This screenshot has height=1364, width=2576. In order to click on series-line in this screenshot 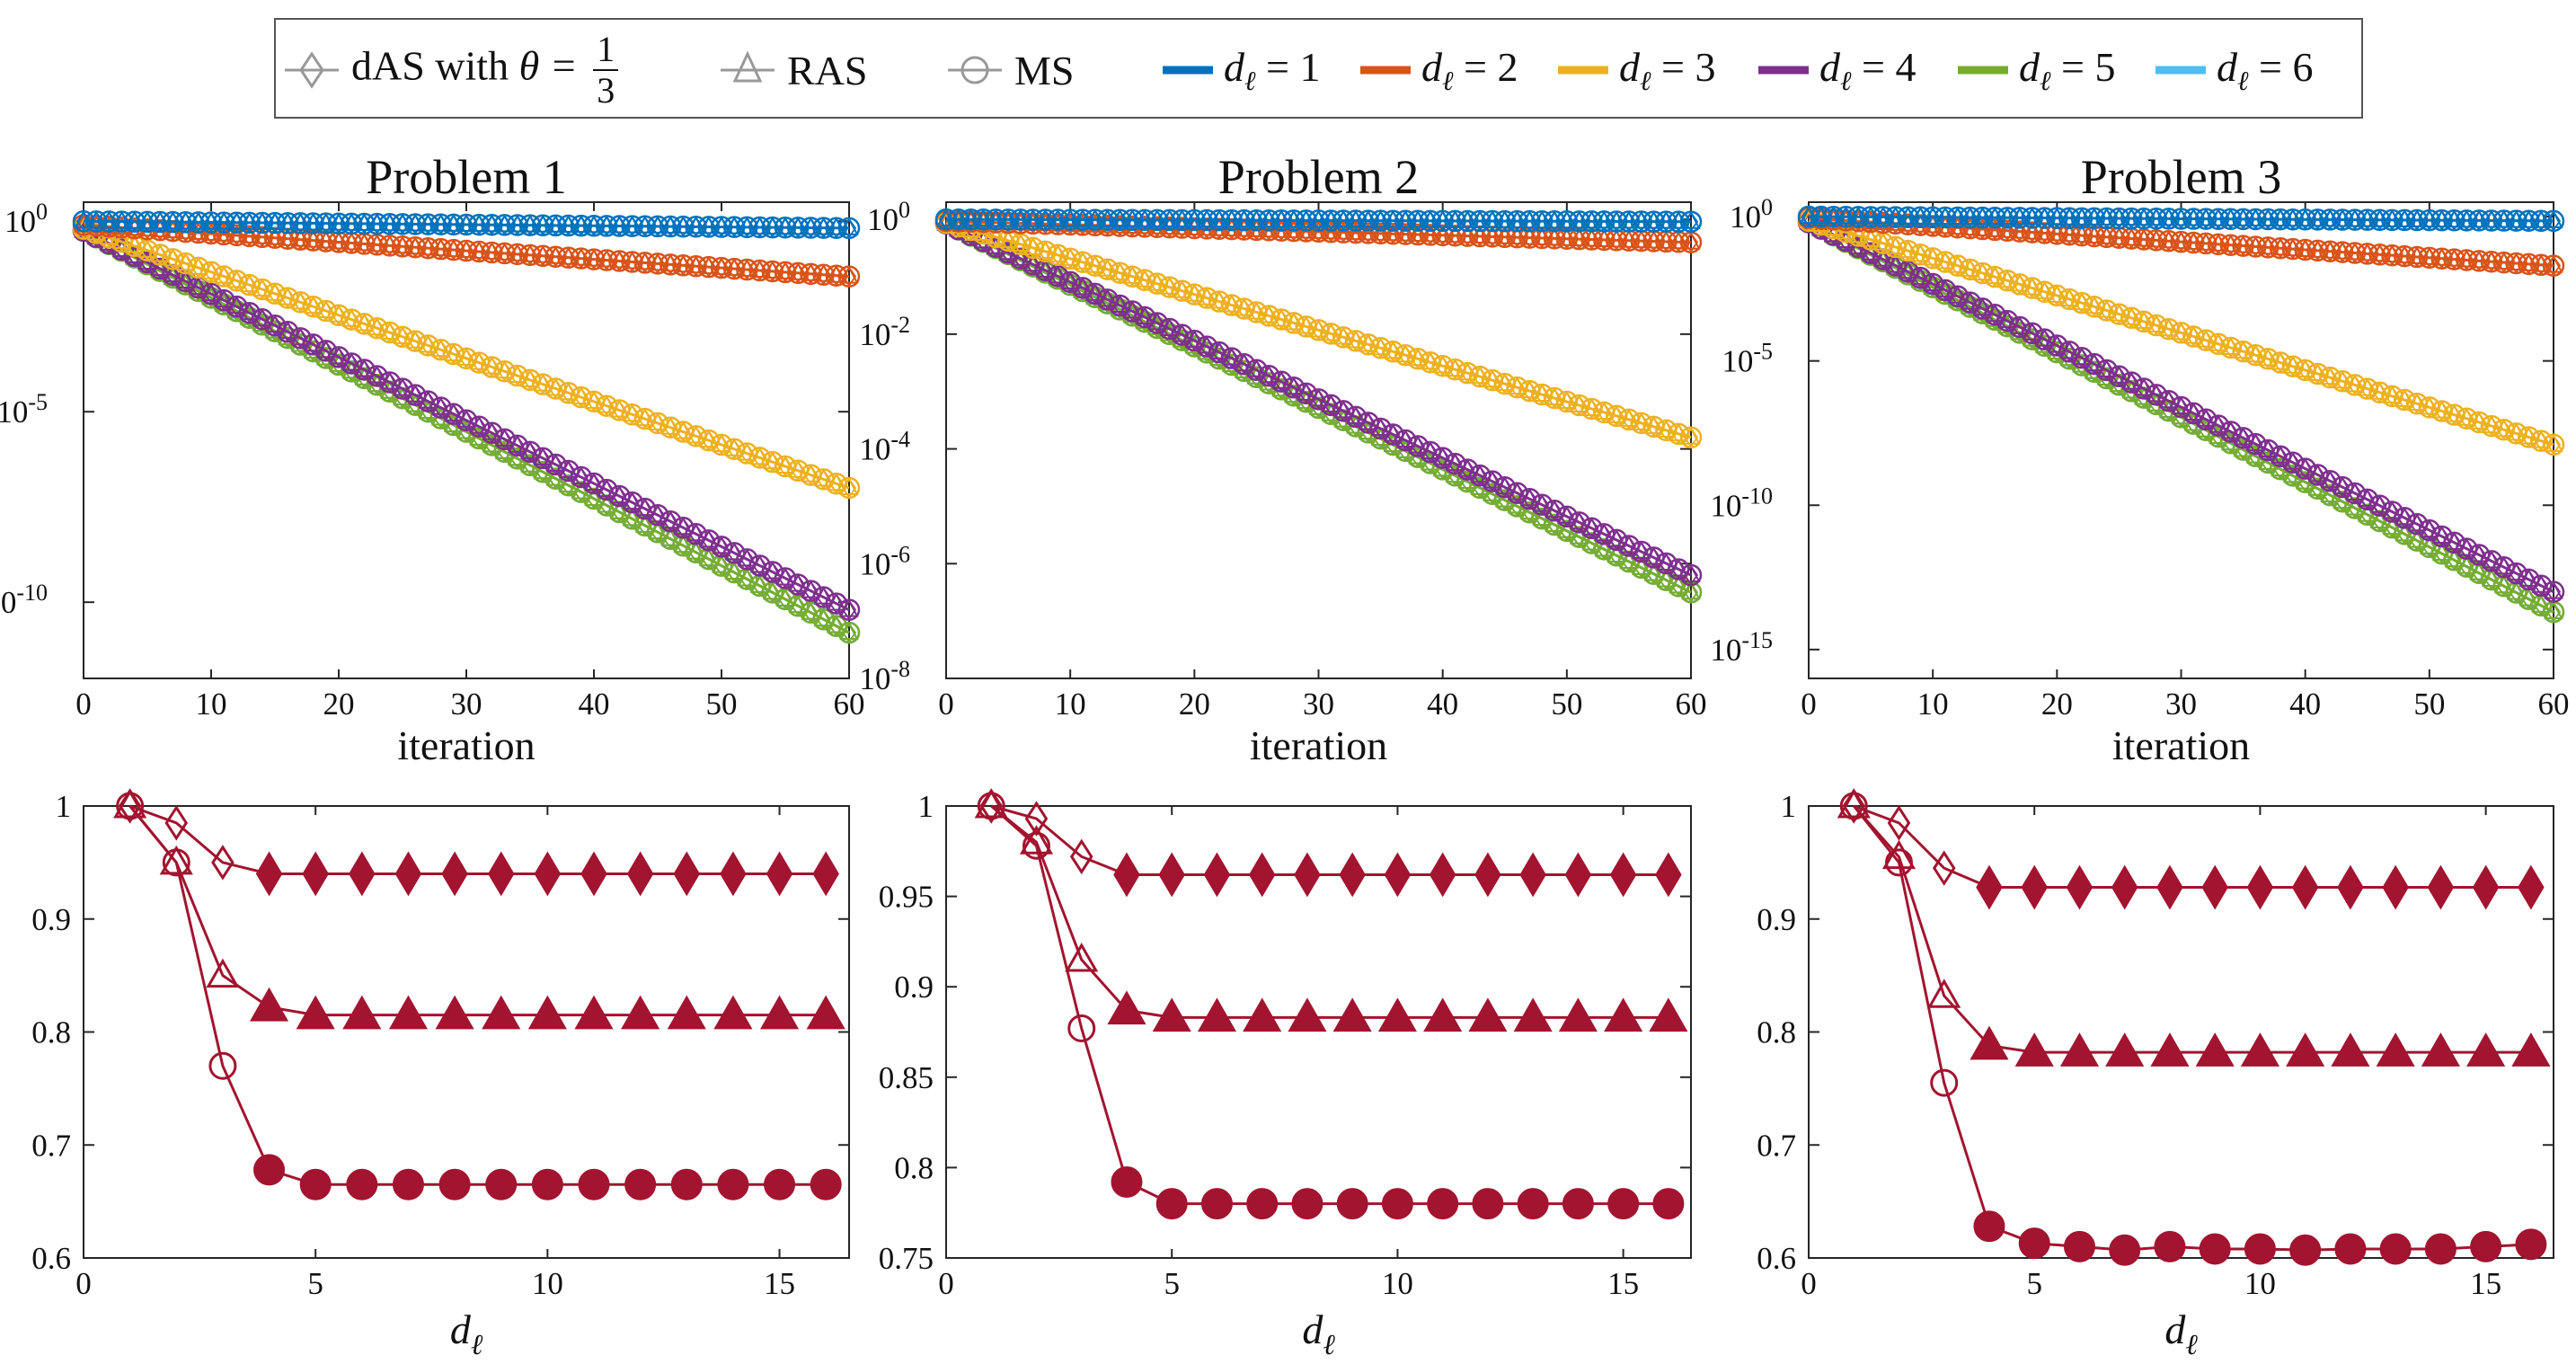, I will do `click(2181, 219)`.